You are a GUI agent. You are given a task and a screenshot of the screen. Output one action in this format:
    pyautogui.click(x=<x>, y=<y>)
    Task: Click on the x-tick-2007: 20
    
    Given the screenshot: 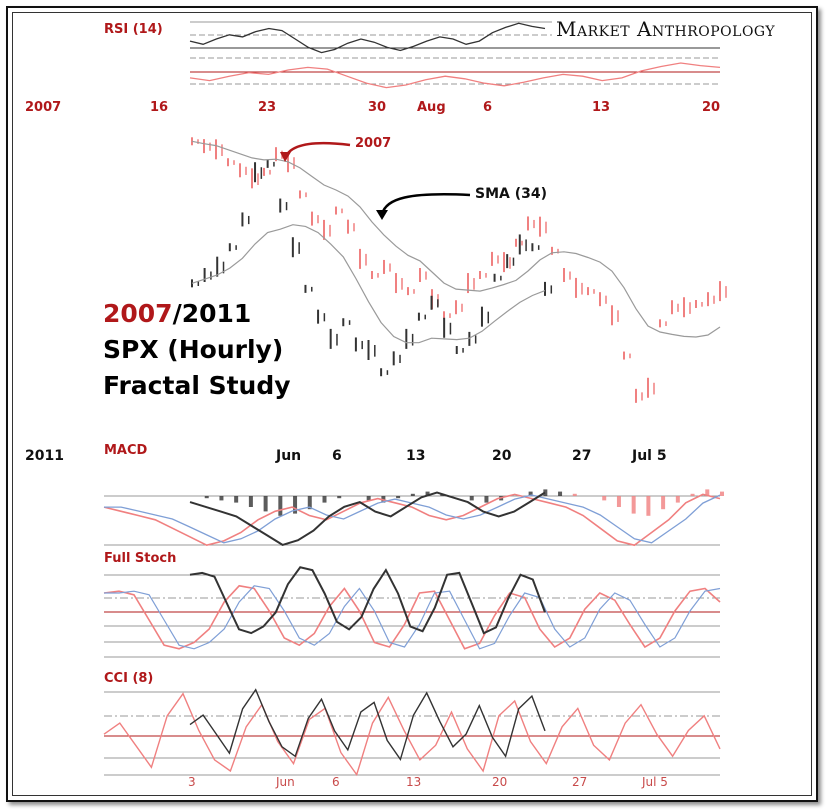 What is the action you would take?
    pyautogui.click(x=711, y=107)
    